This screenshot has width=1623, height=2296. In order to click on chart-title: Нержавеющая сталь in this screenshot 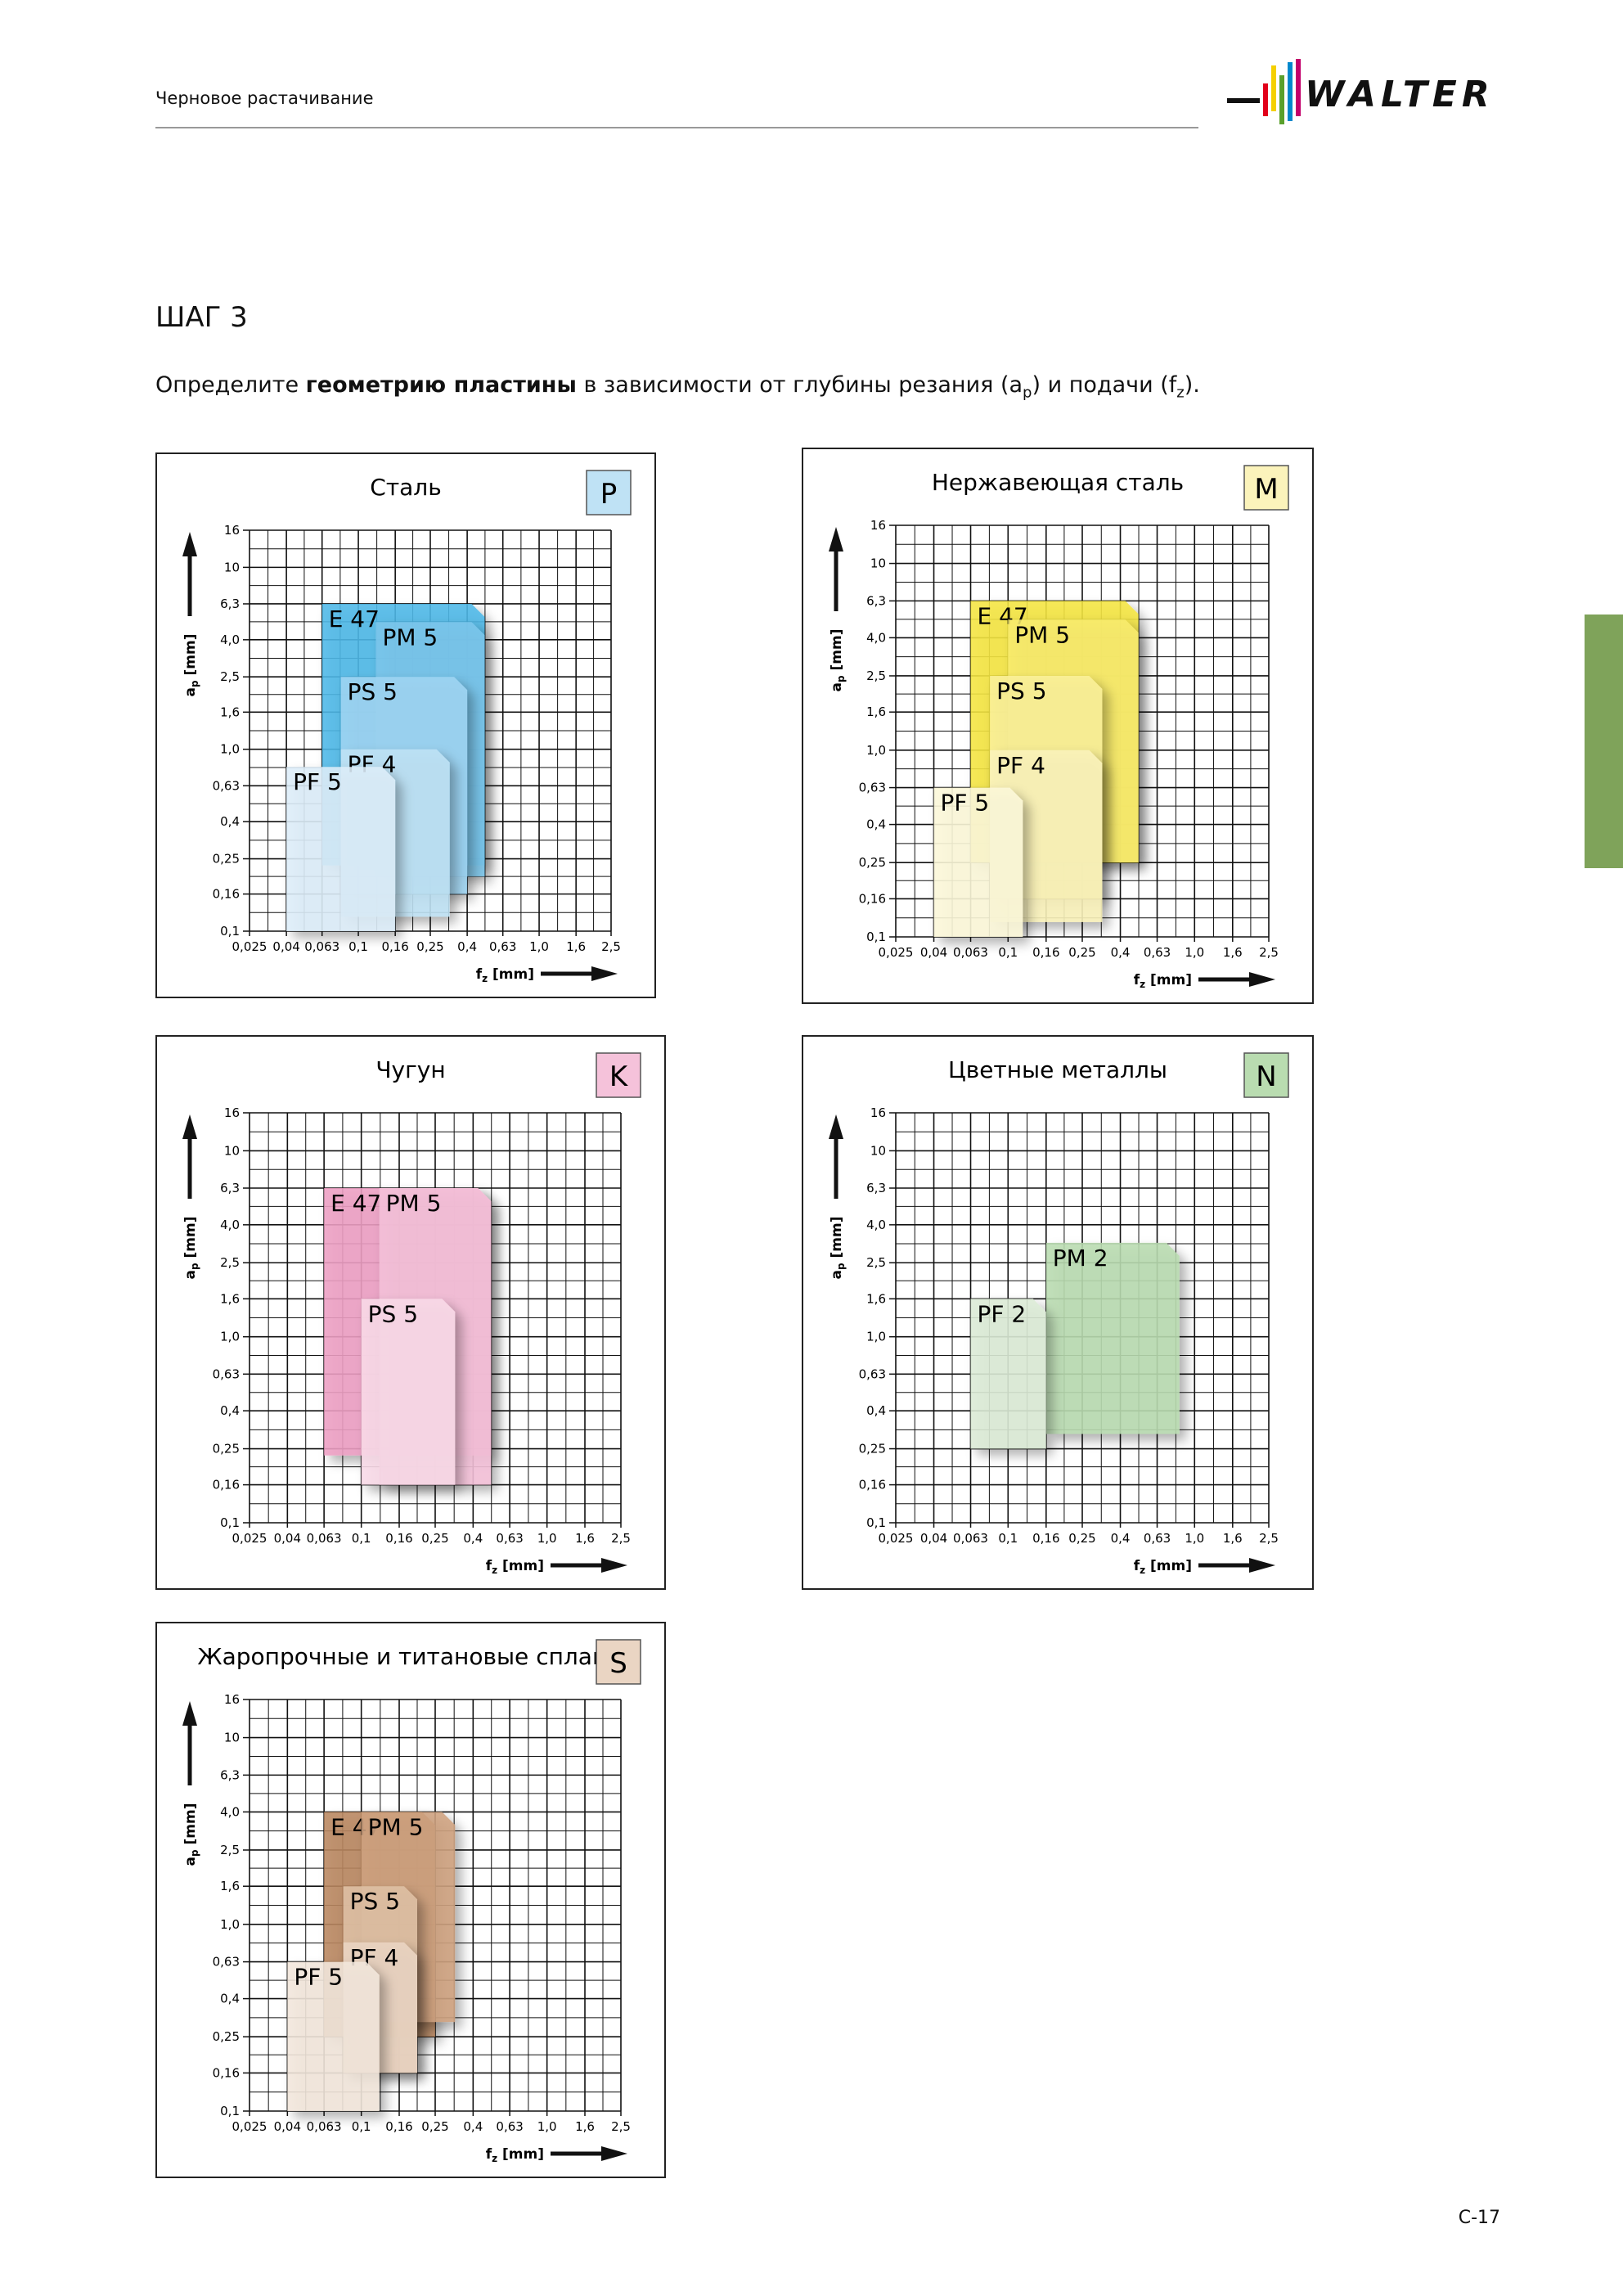, I will do `click(1058, 482)`.